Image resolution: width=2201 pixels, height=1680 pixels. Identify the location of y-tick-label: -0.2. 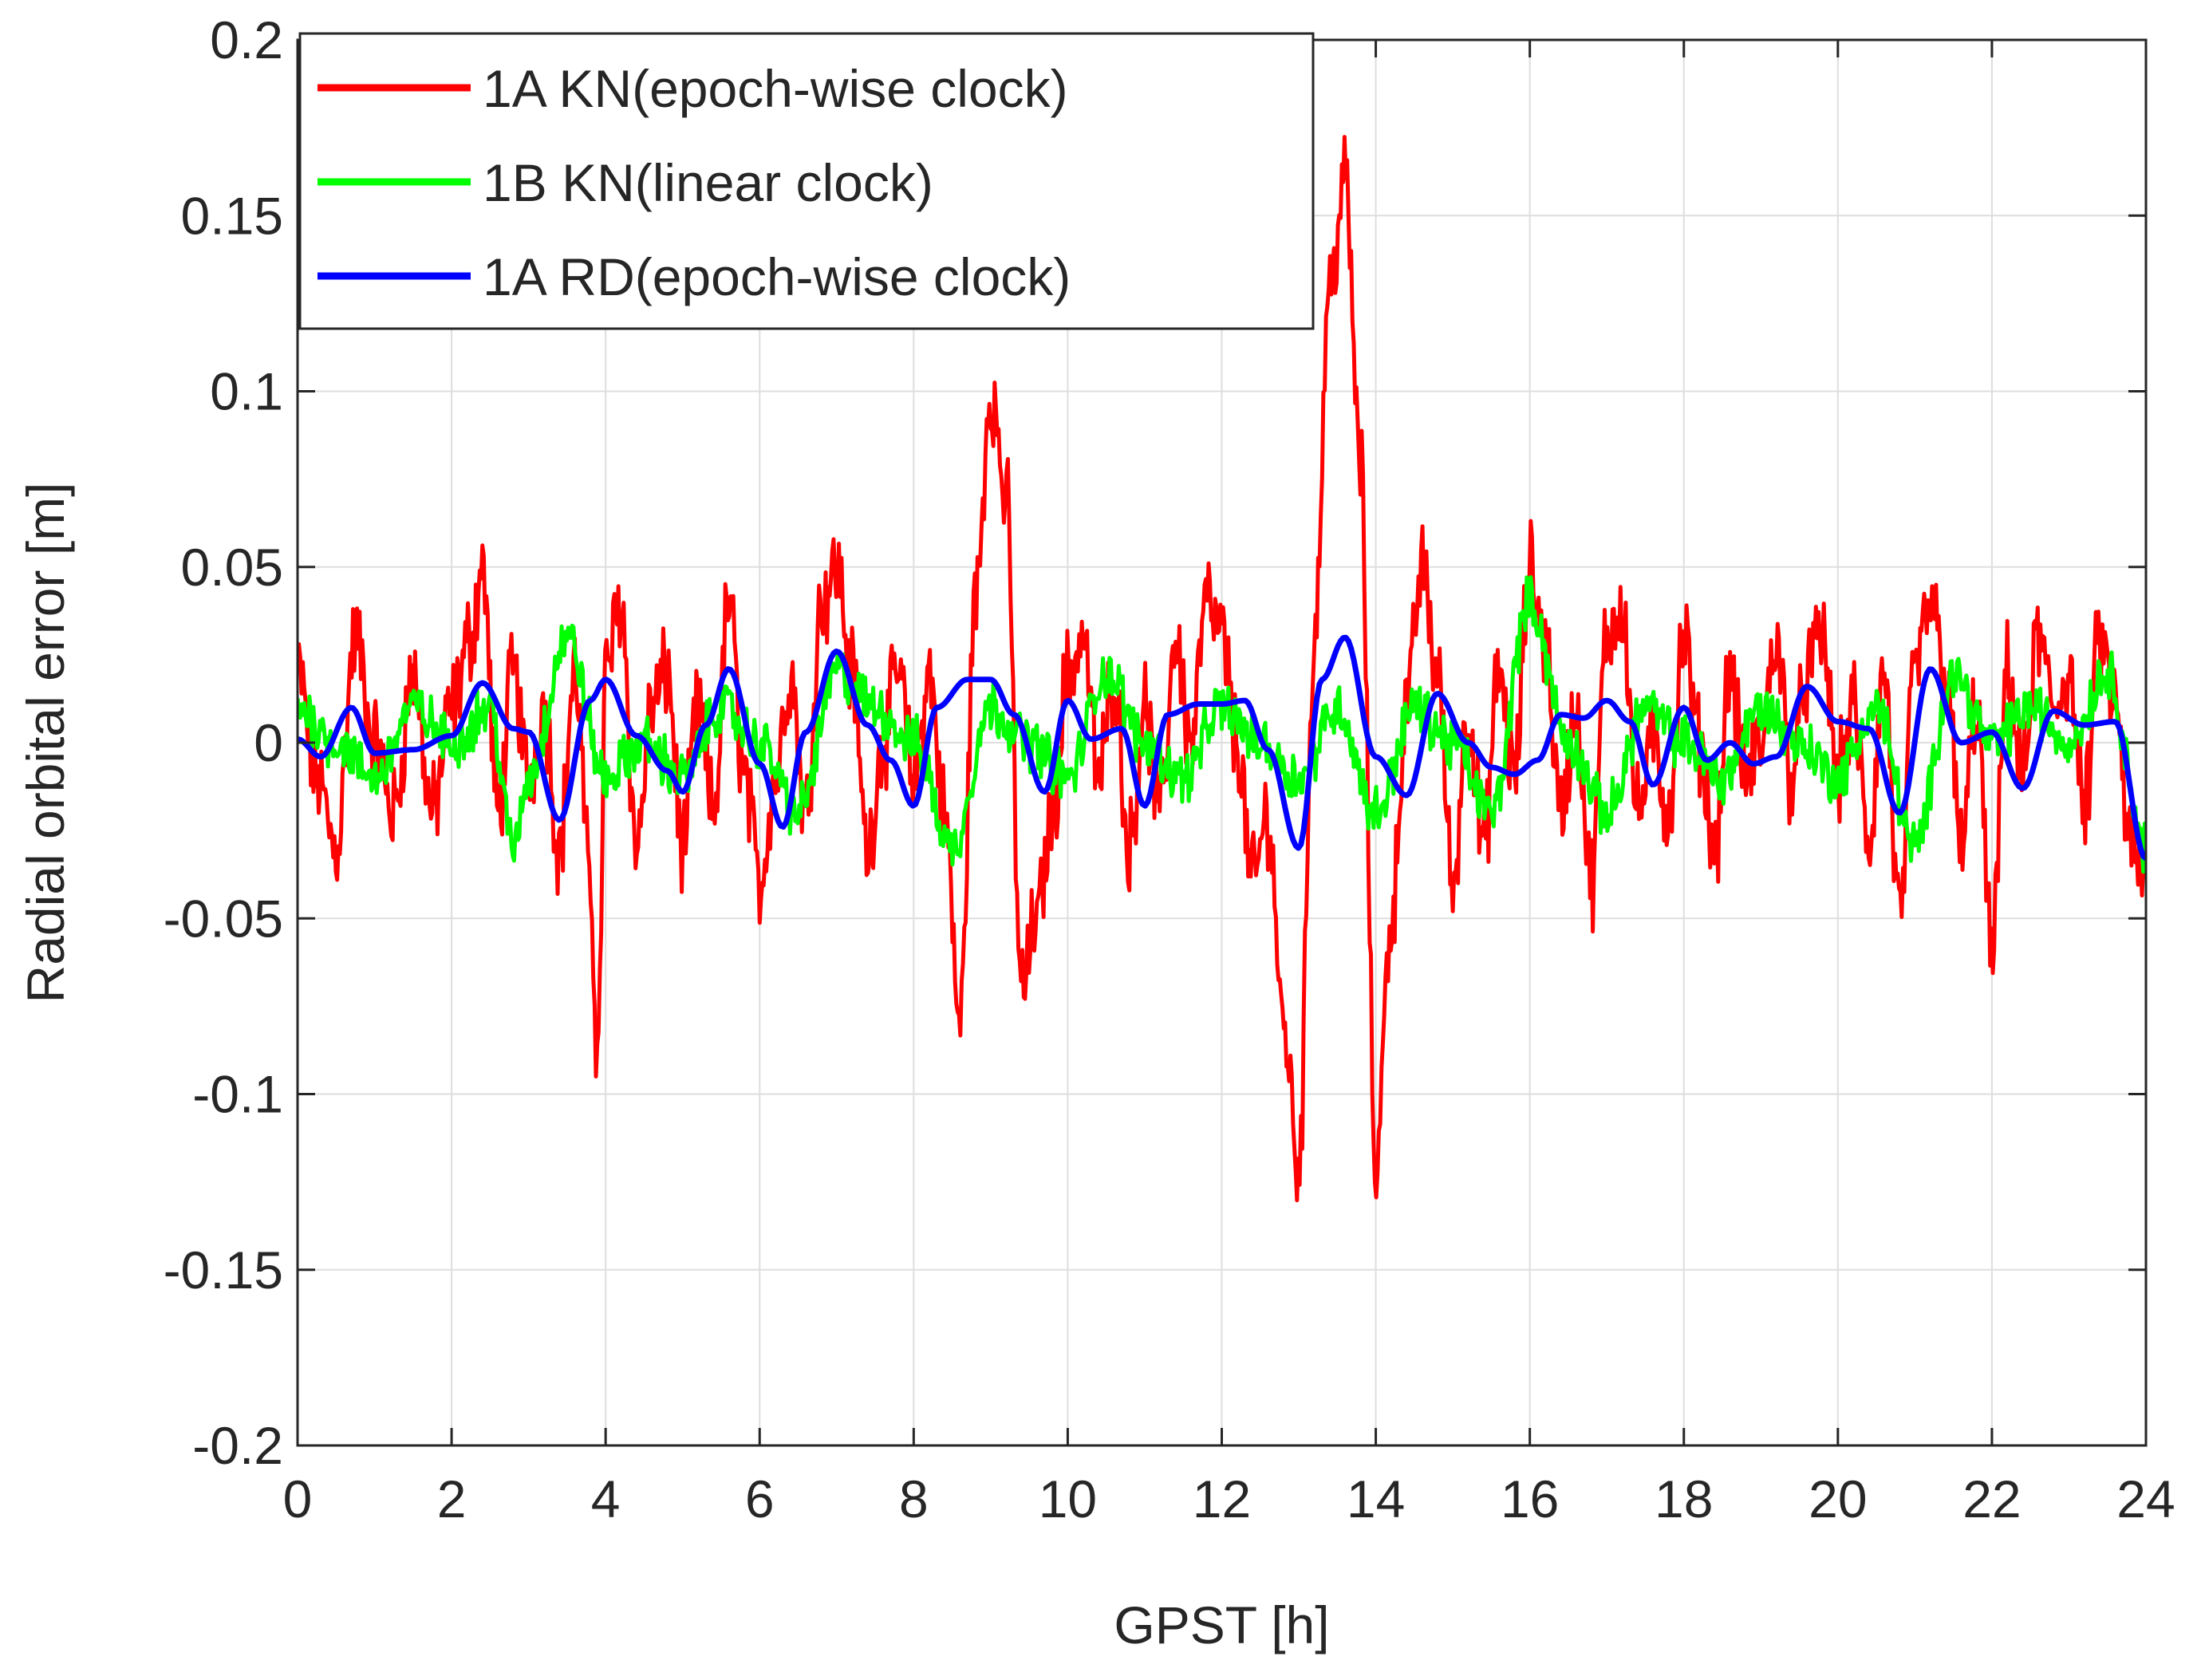
(238, 1445).